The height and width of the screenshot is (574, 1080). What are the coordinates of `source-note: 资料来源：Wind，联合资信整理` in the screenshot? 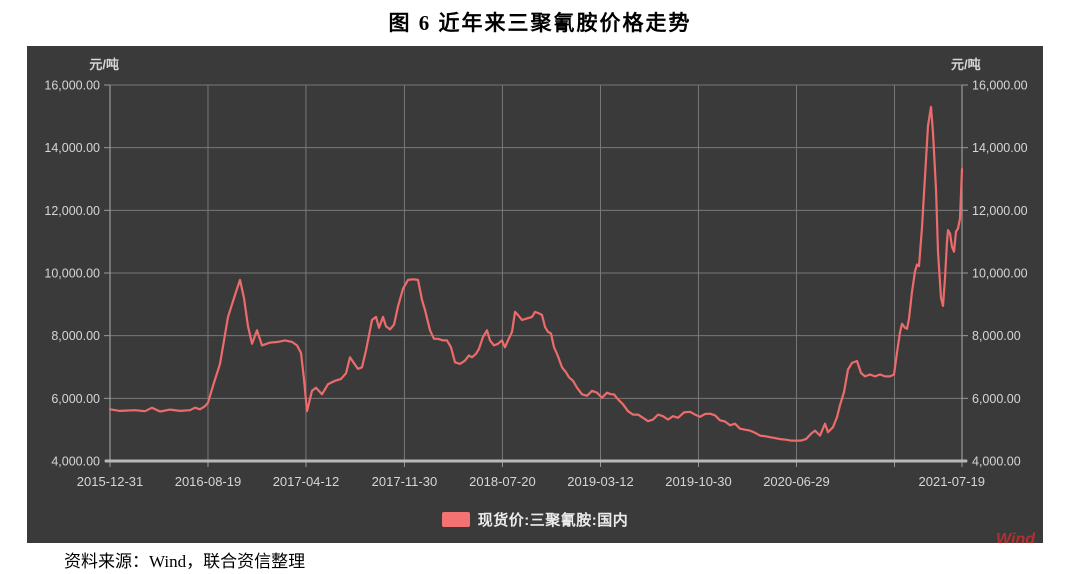 It's located at (185, 561).